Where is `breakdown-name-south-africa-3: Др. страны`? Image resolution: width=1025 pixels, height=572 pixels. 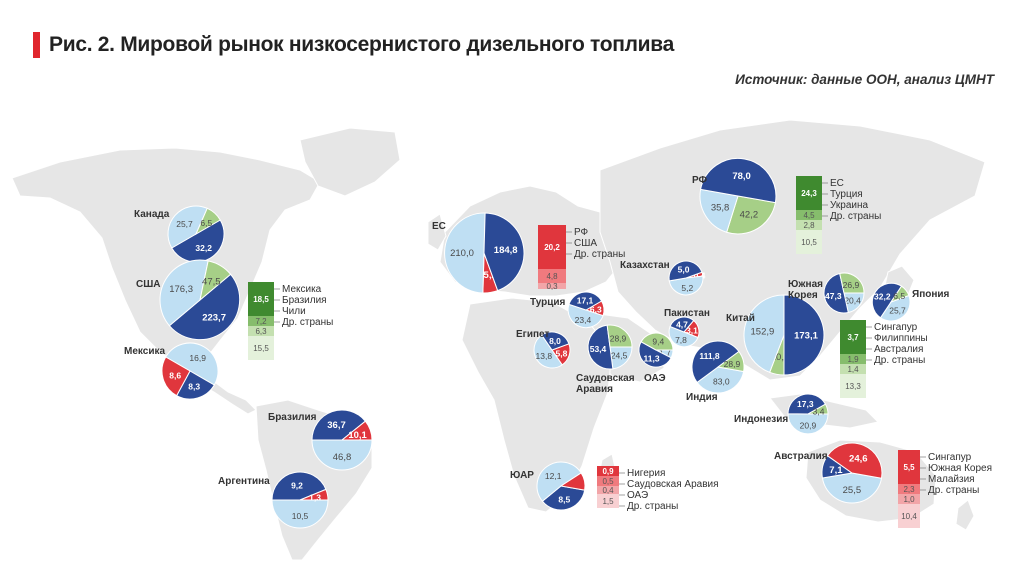
breakdown-name-south-africa-3: Др. страны is located at coordinates (652, 506).